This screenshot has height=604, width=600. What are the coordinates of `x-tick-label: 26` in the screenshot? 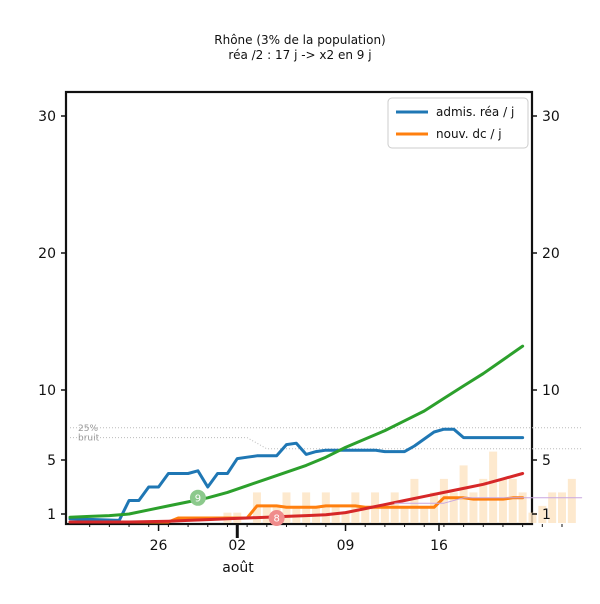 It's located at (159, 546).